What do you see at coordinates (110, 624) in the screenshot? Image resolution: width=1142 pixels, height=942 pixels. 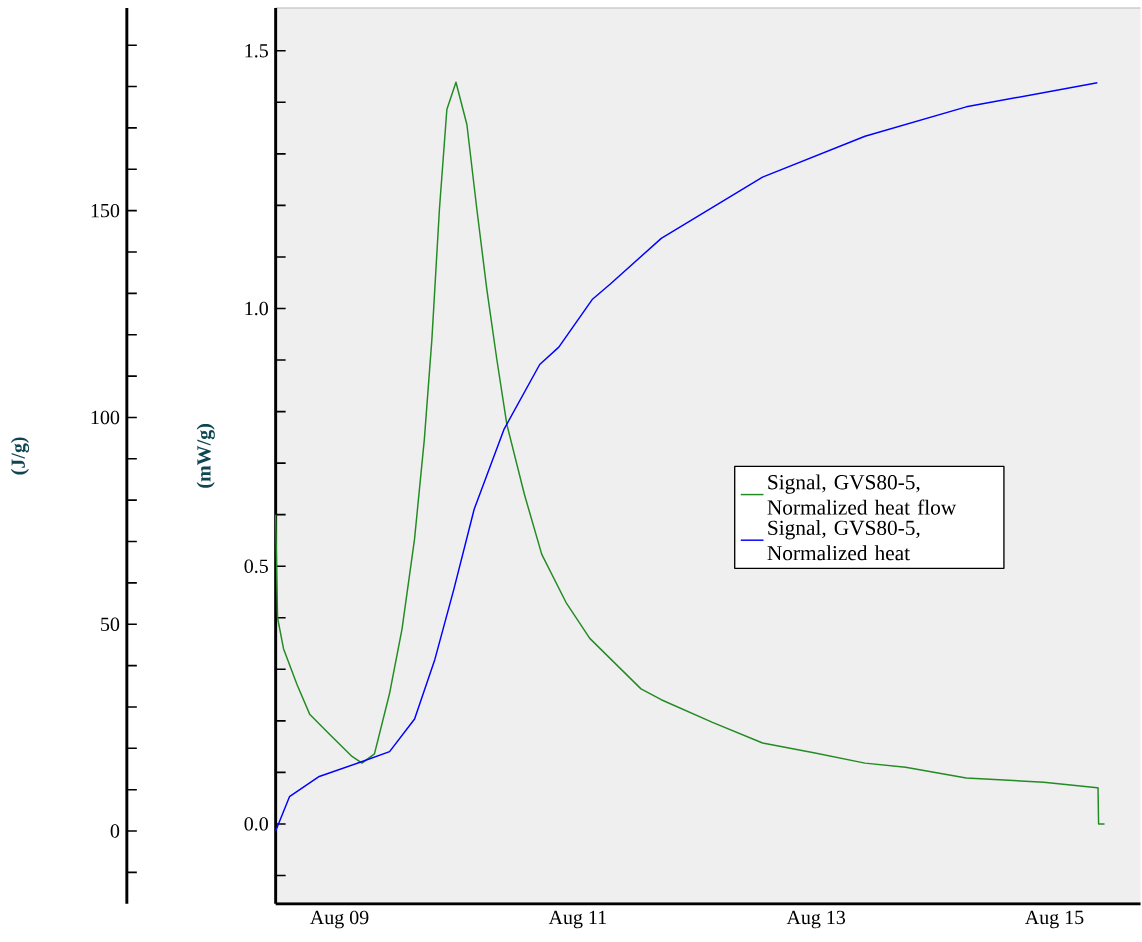 I see `y2-tick-label: 50` at bounding box center [110, 624].